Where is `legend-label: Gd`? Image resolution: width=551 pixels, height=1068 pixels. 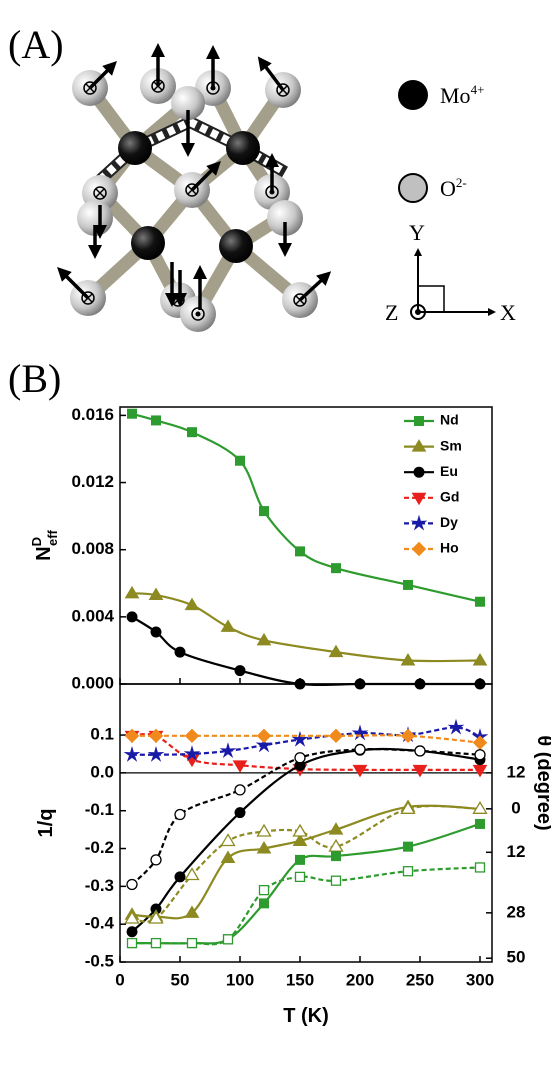
legend-label: Gd is located at coordinates (449, 497).